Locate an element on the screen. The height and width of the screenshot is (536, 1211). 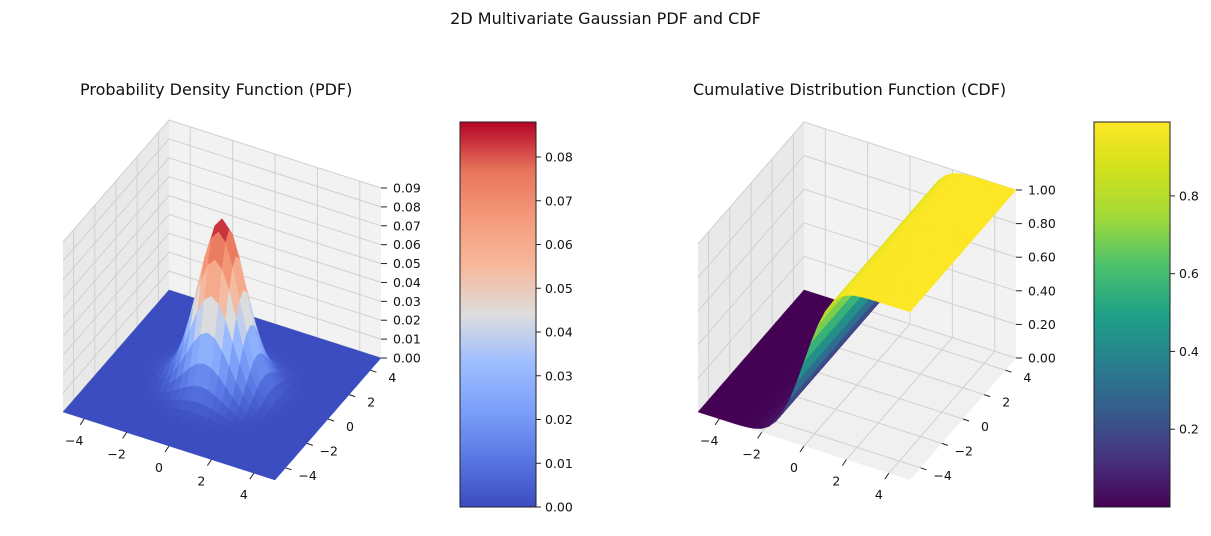
z-tick-label: 0.08 is located at coordinates (407, 206).